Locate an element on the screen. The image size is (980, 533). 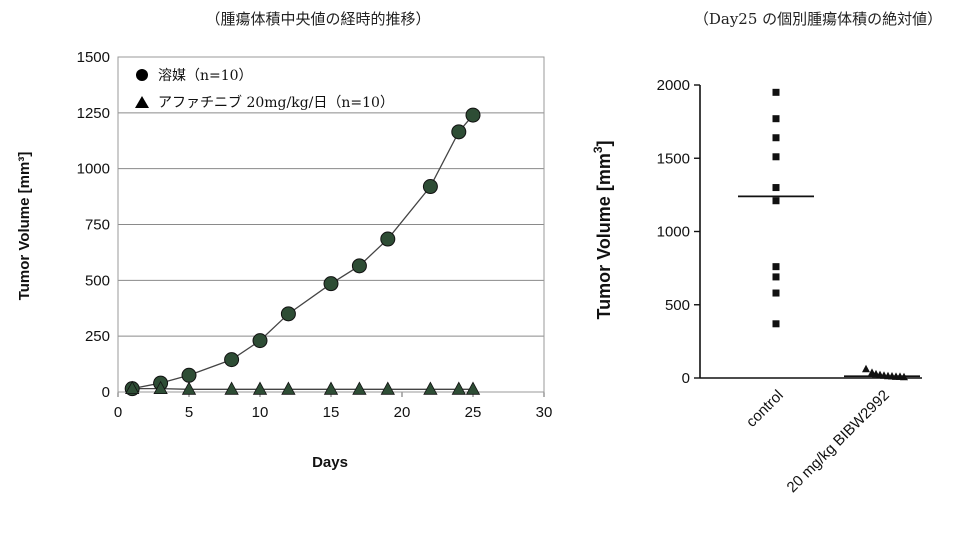
legend-label-afatinib: アファチニブ 20mg/kg/日（n=10） is located at coordinates (276, 102).